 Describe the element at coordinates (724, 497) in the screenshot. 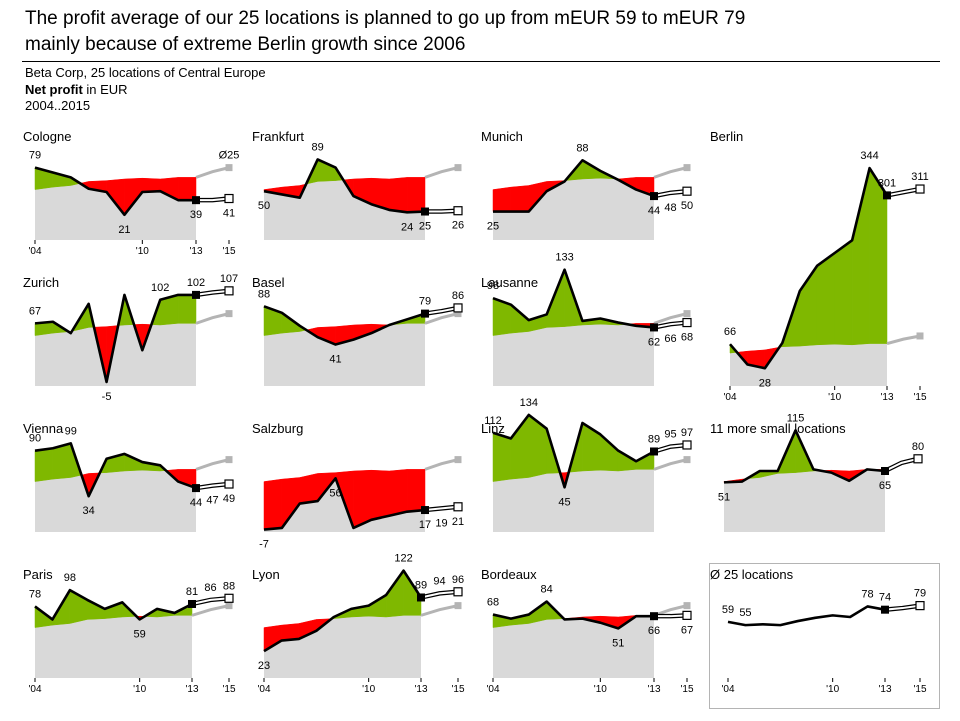

I see `value-label: 51` at that location.